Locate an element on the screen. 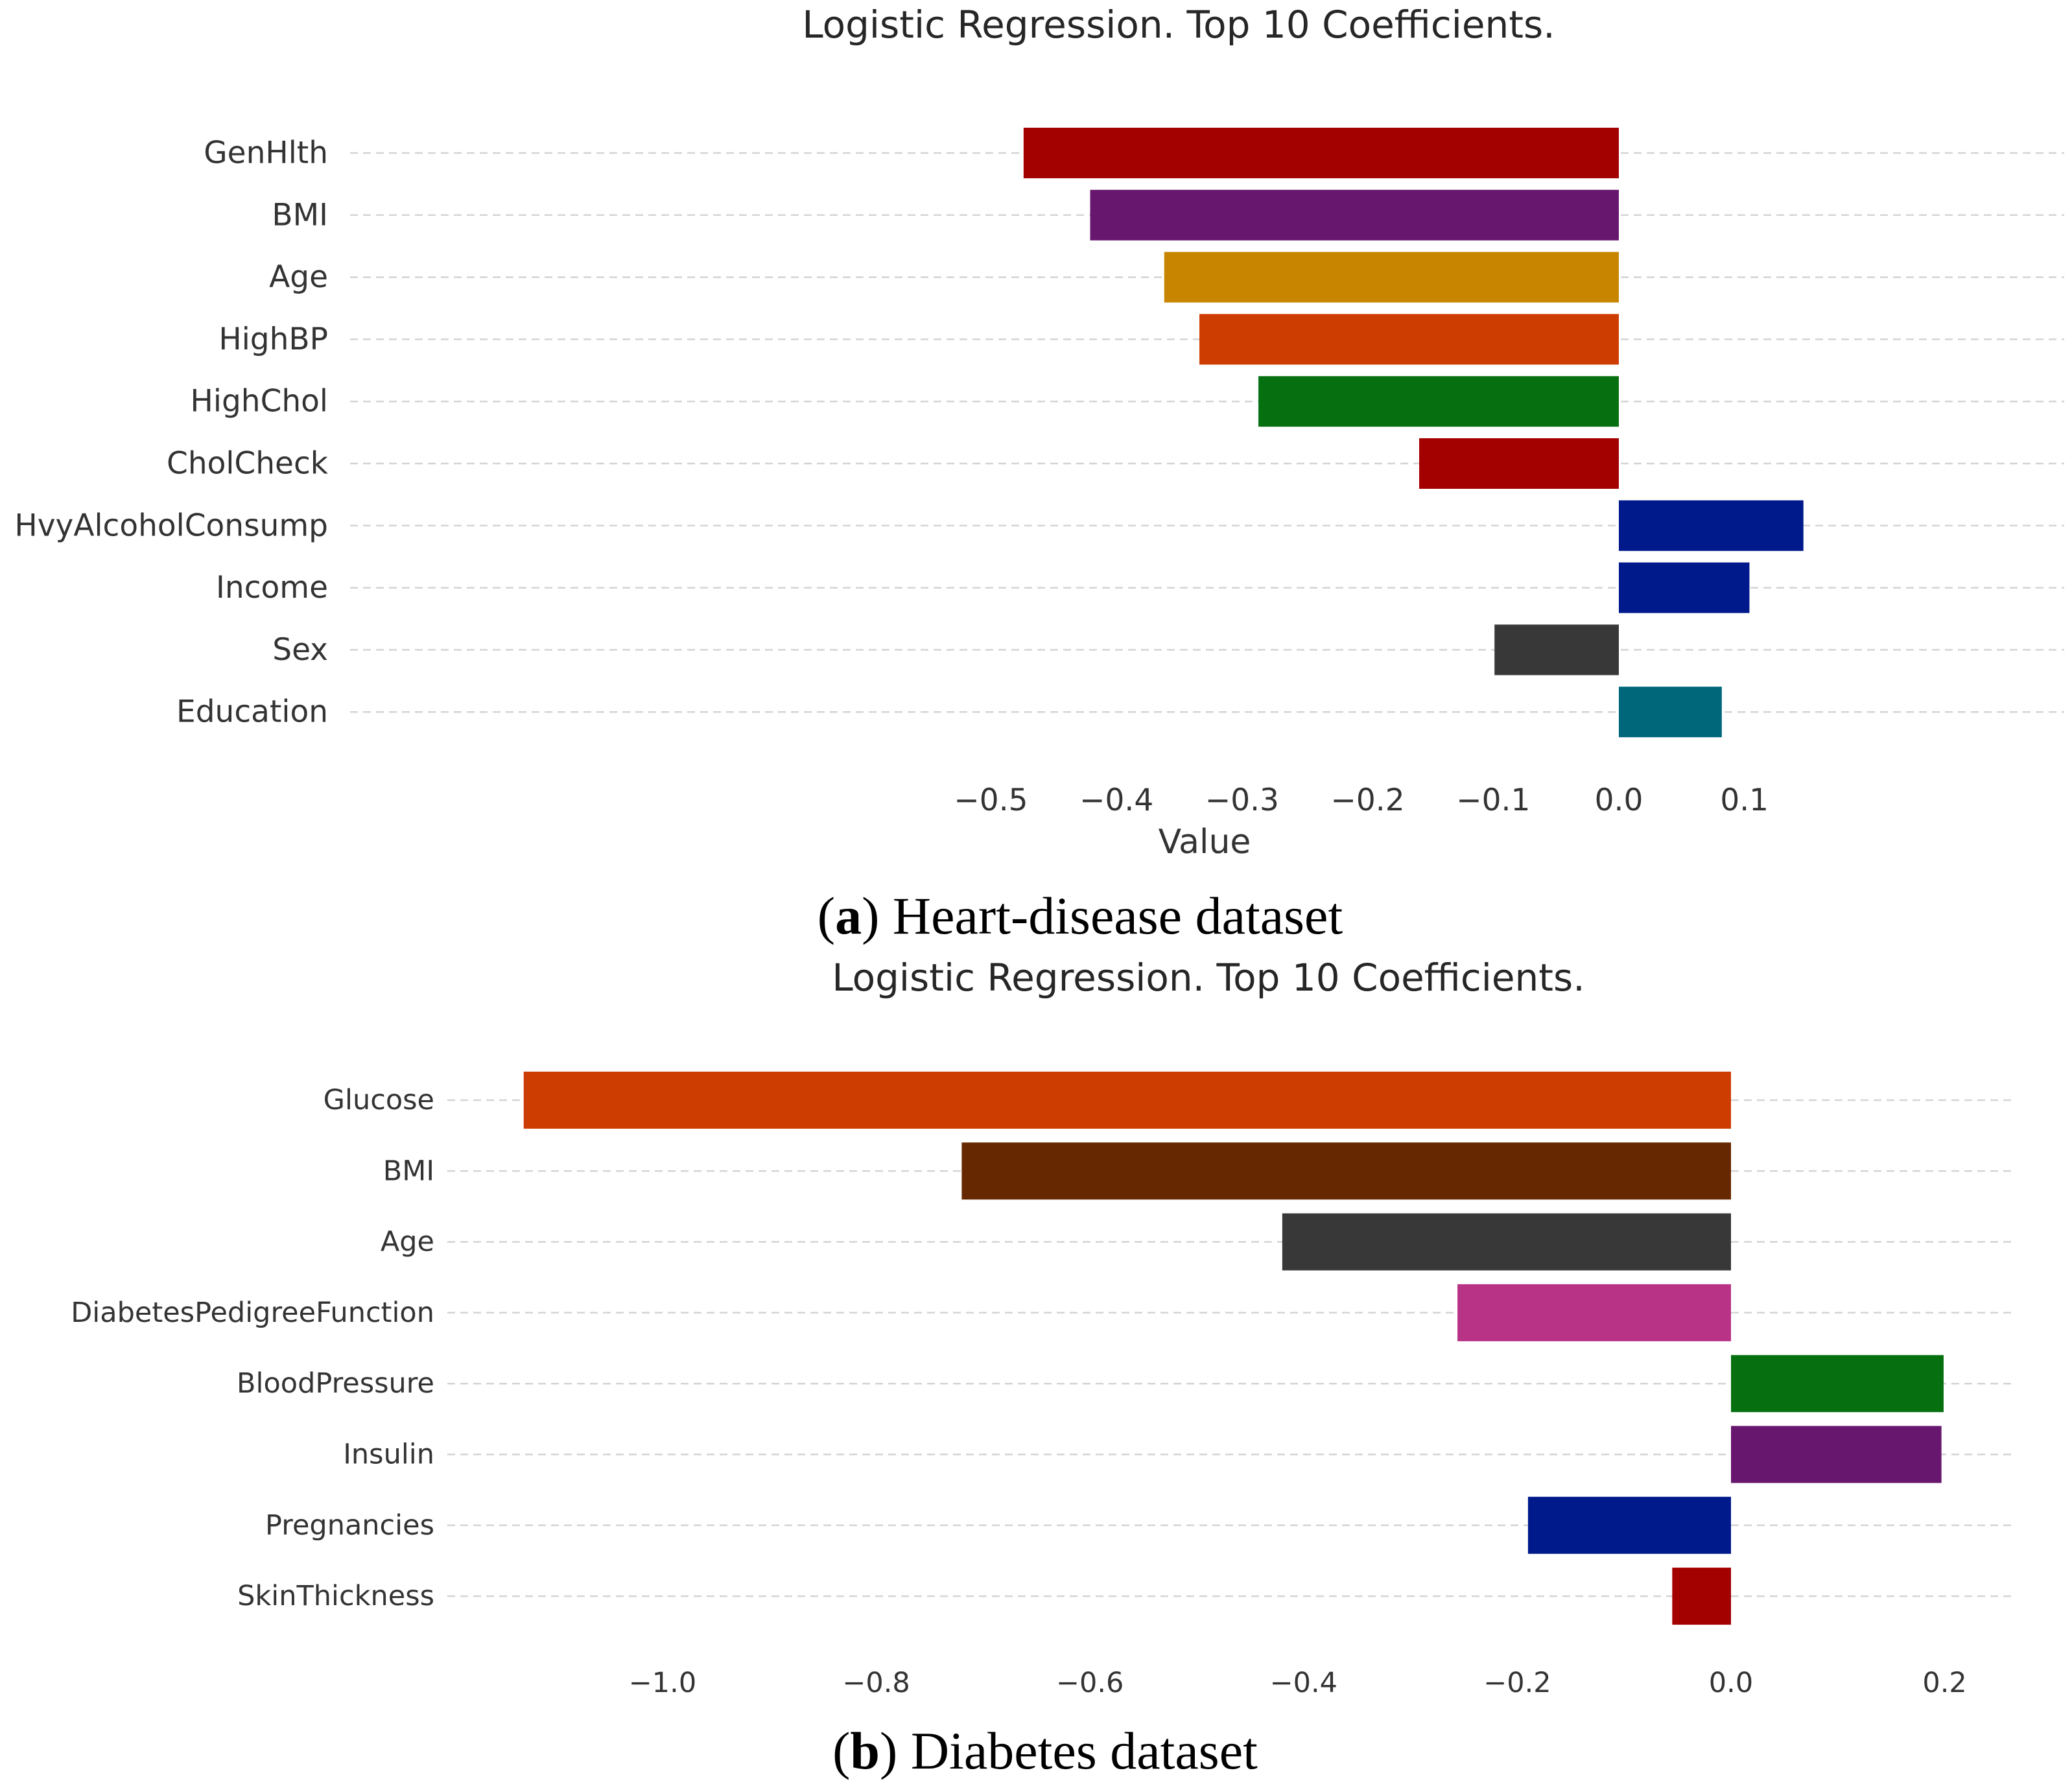 Image resolution: width=2072 pixels, height=1788 pixels. category-label-highchol: HighChol is located at coordinates (259, 402).